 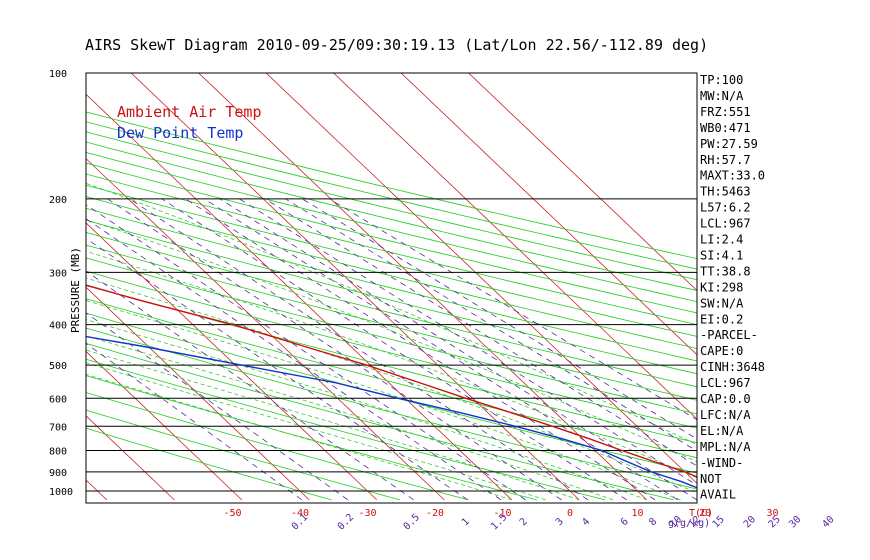 I want to click on pressure-tick-label: 600, so click(x=58, y=399).